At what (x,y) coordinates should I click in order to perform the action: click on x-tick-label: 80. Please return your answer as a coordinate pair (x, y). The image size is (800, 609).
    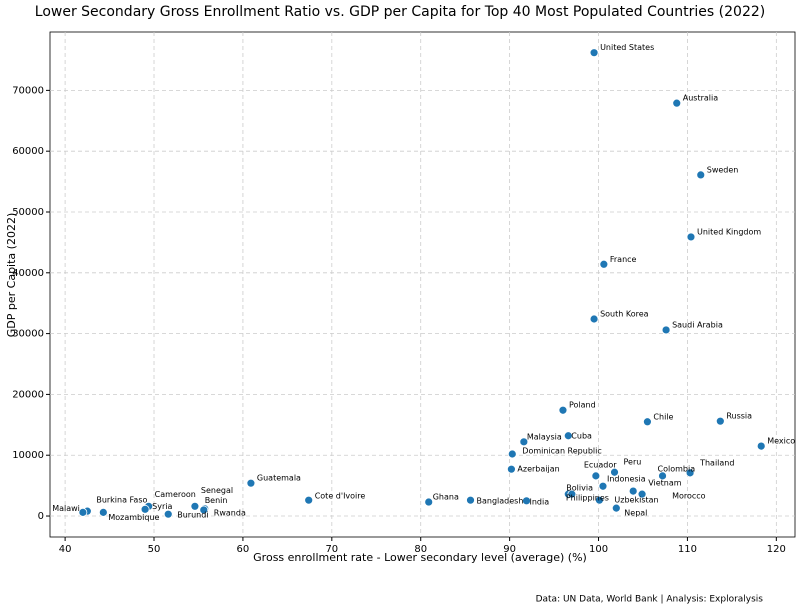
    Looking at the image, I should click on (420, 549).